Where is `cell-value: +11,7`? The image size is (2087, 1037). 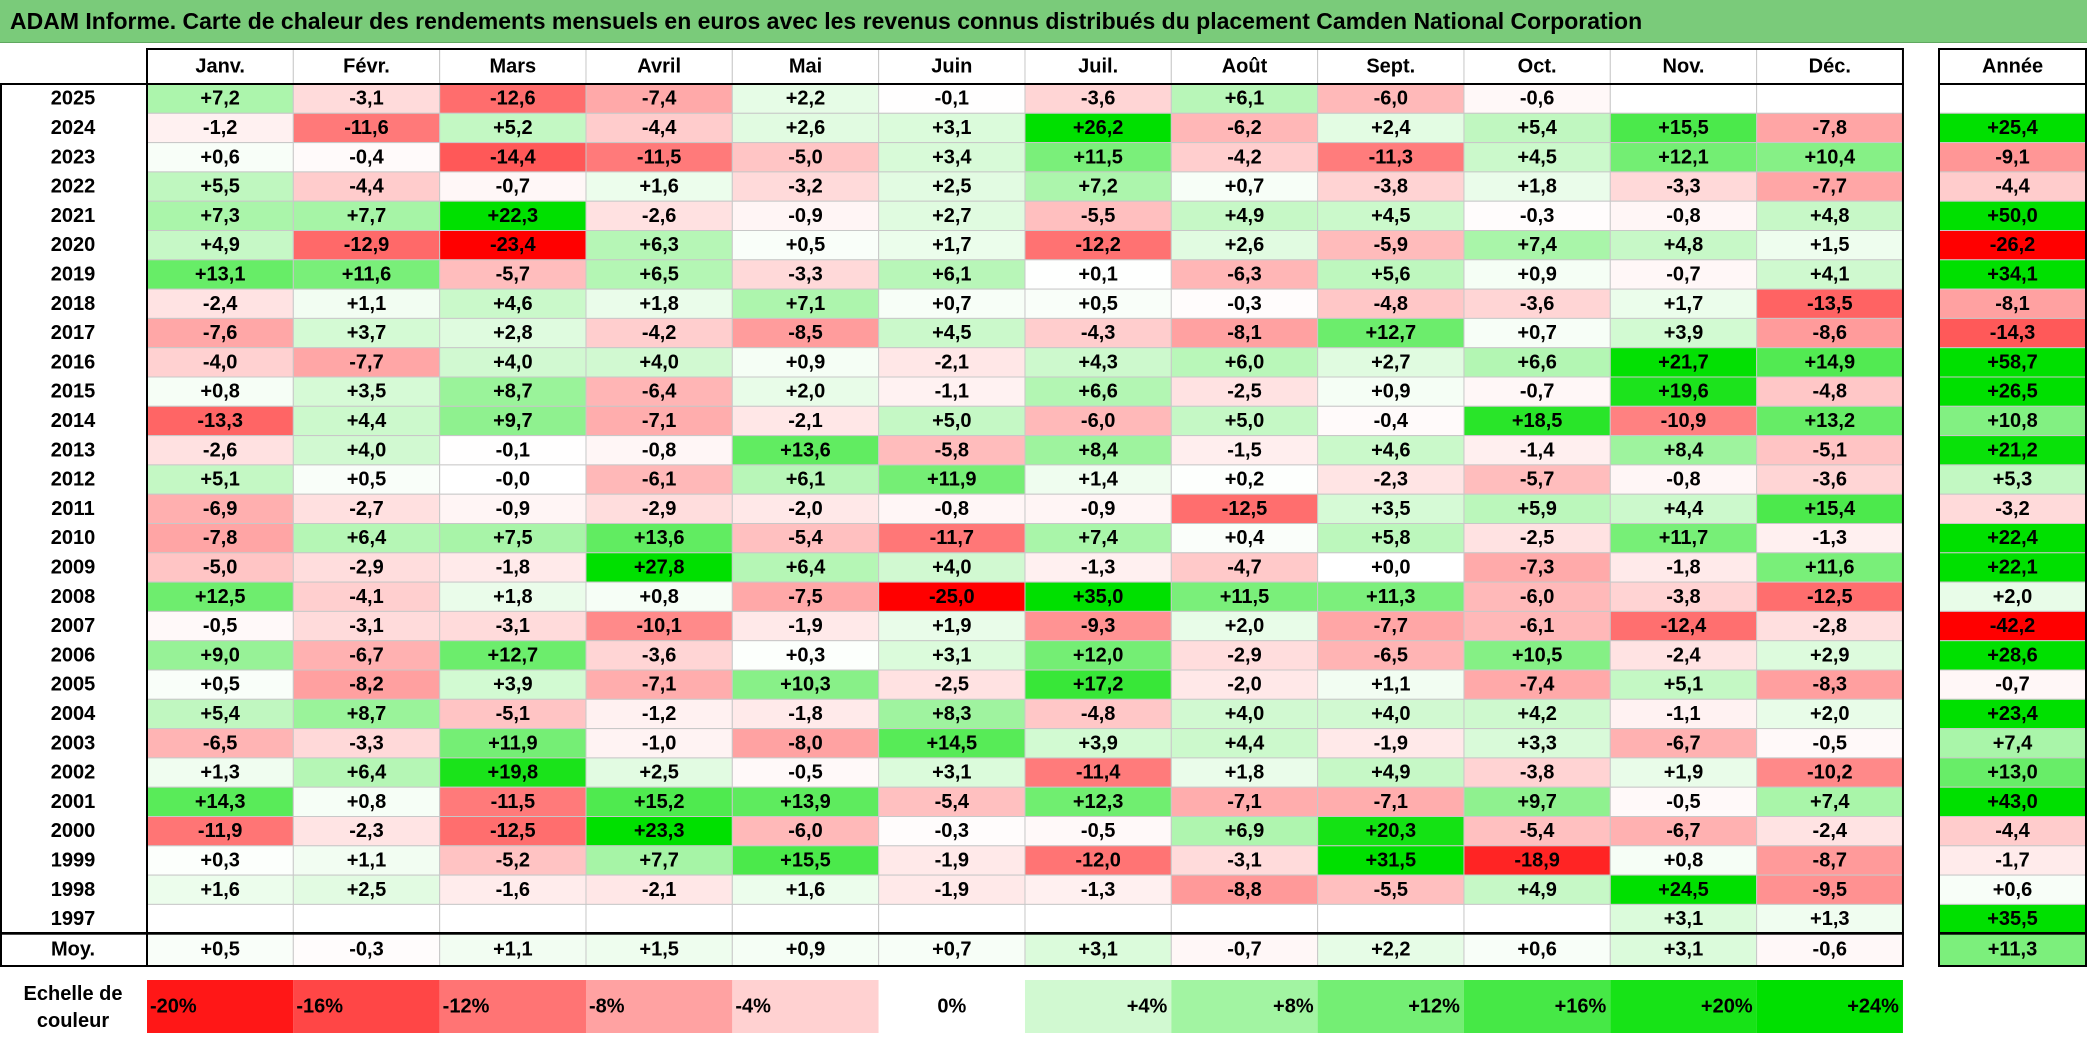
cell-value: +11,7 is located at coordinates (1684, 538).